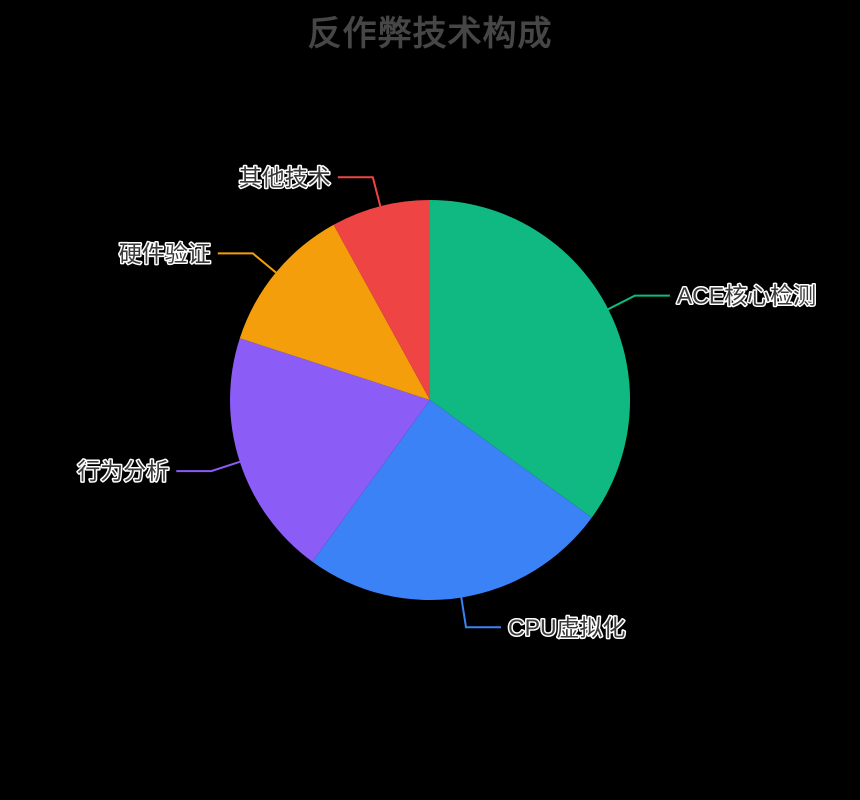 Image resolution: width=860 pixels, height=800 pixels. What do you see at coordinates (123, 471) in the screenshot?
I see `slice-label-3: 行为分析` at bounding box center [123, 471].